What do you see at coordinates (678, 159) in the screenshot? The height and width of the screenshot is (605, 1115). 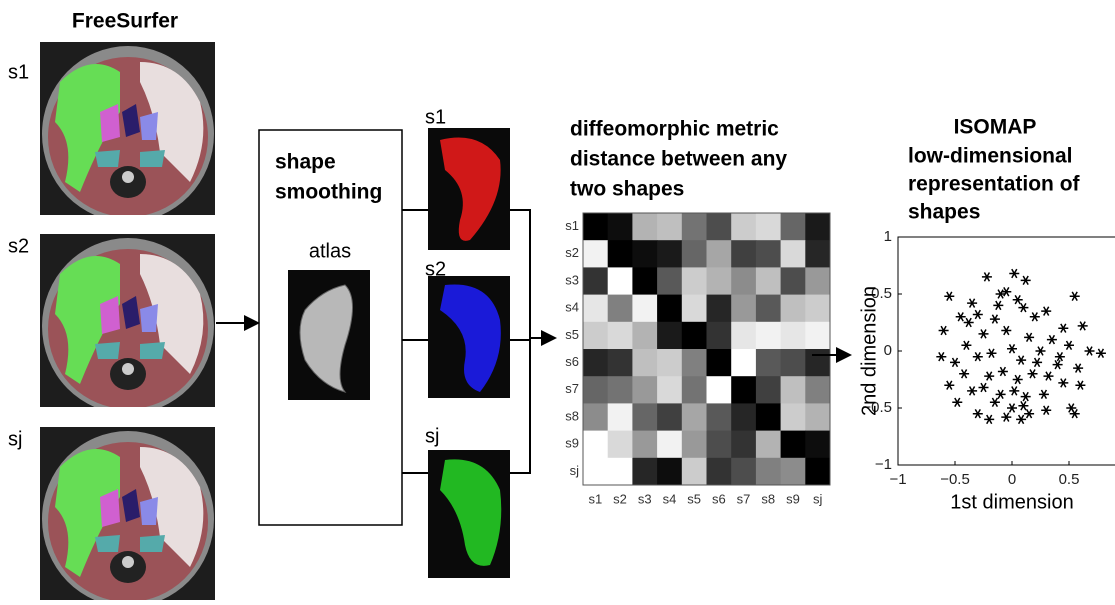 I see `metric-title: distance between any` at bounding box center [678, 159].